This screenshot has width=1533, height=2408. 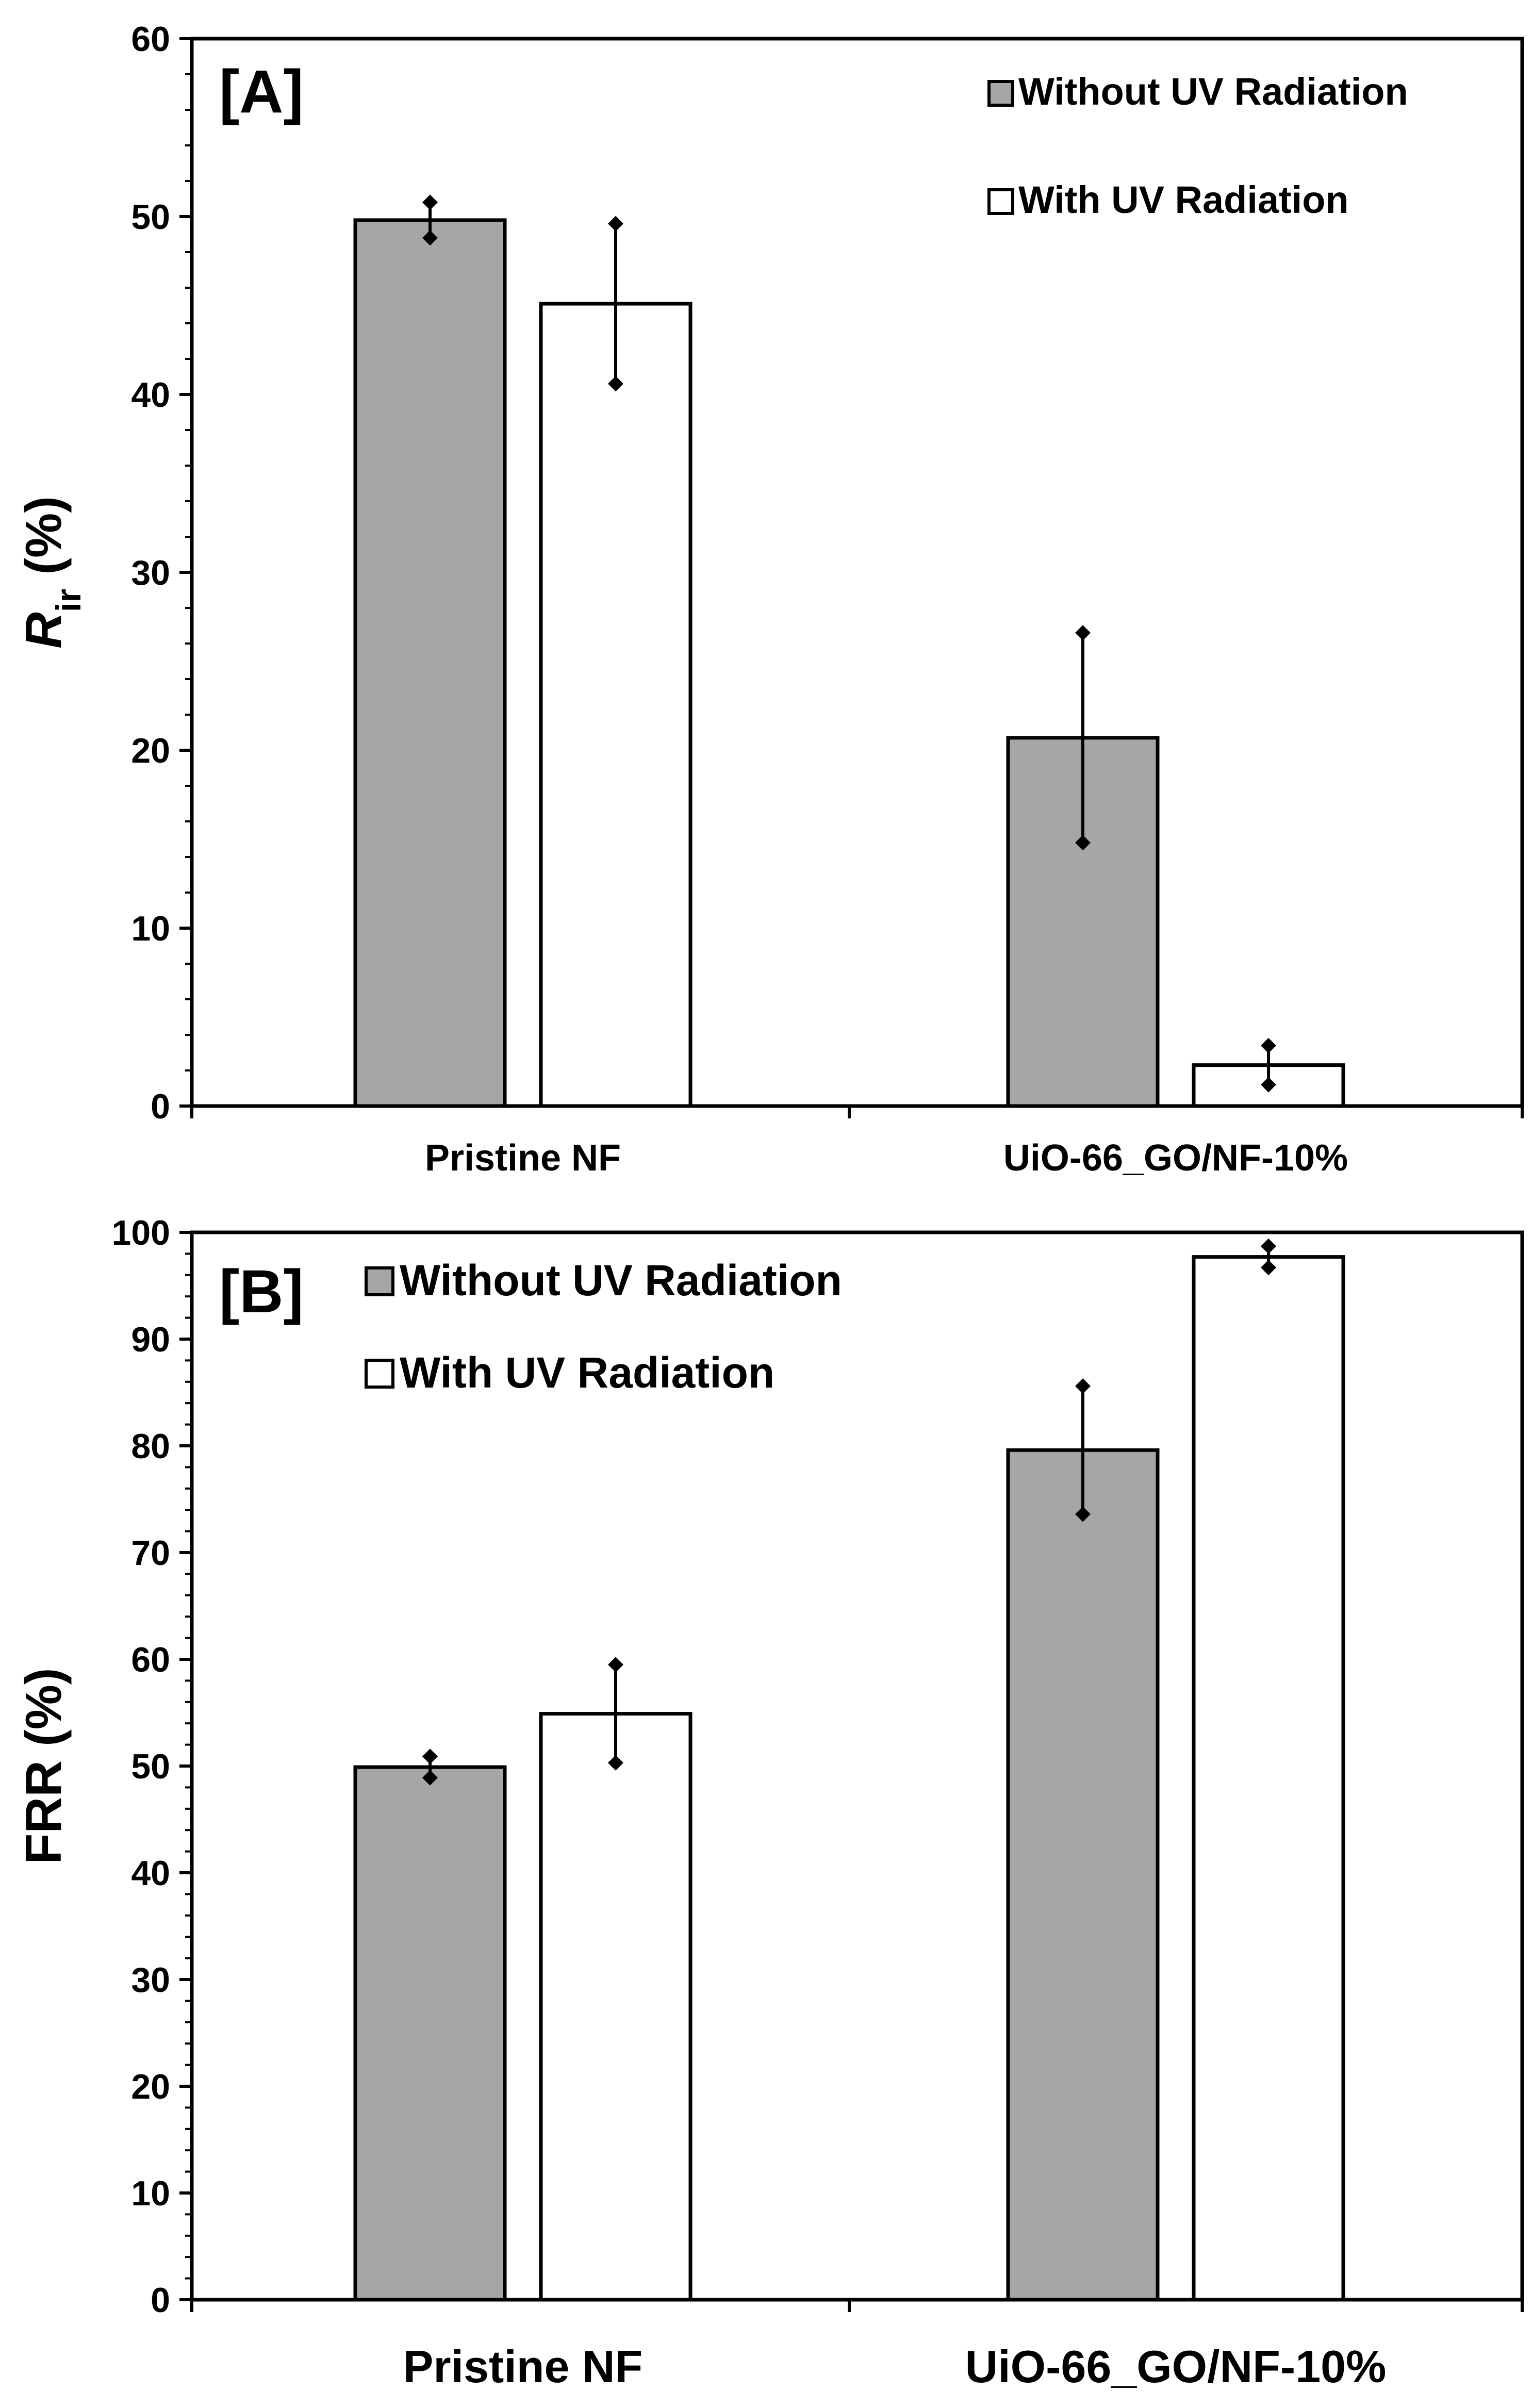 I want to click on y-tick-label: 90, so click(x=150, y=1339).